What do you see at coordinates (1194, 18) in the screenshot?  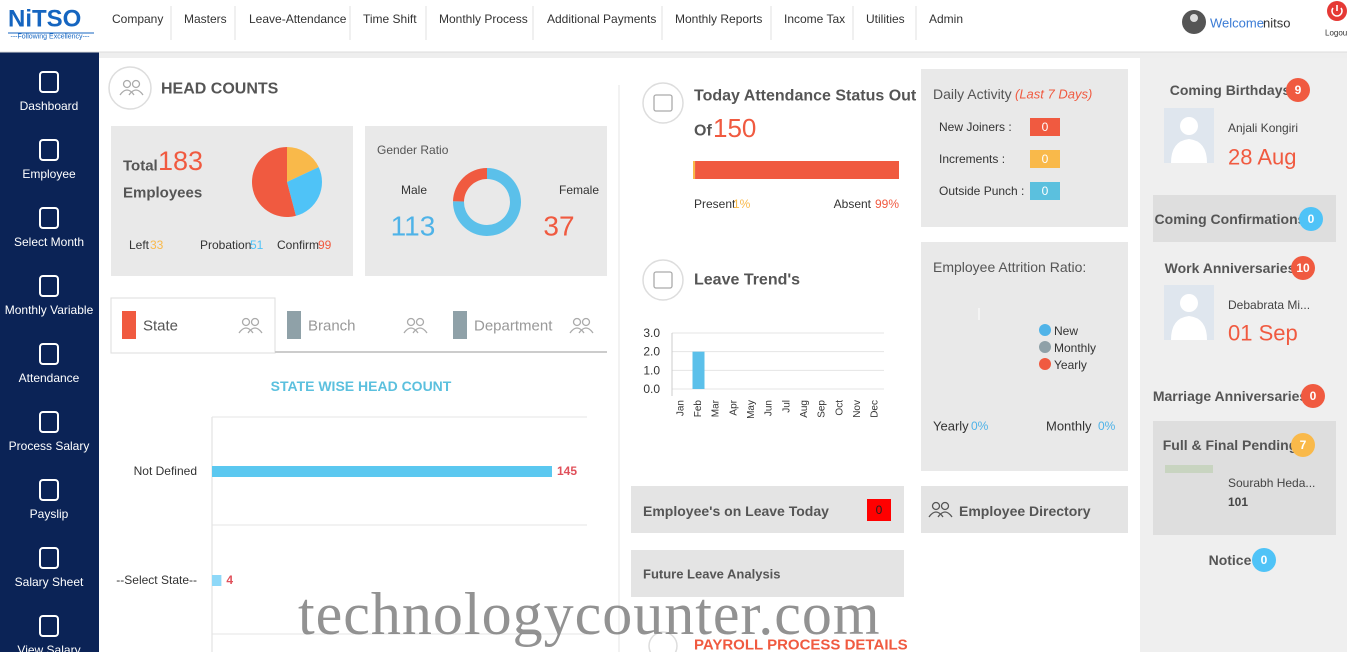 I see `user-avatar-head` at bounding box center [1194, 18].